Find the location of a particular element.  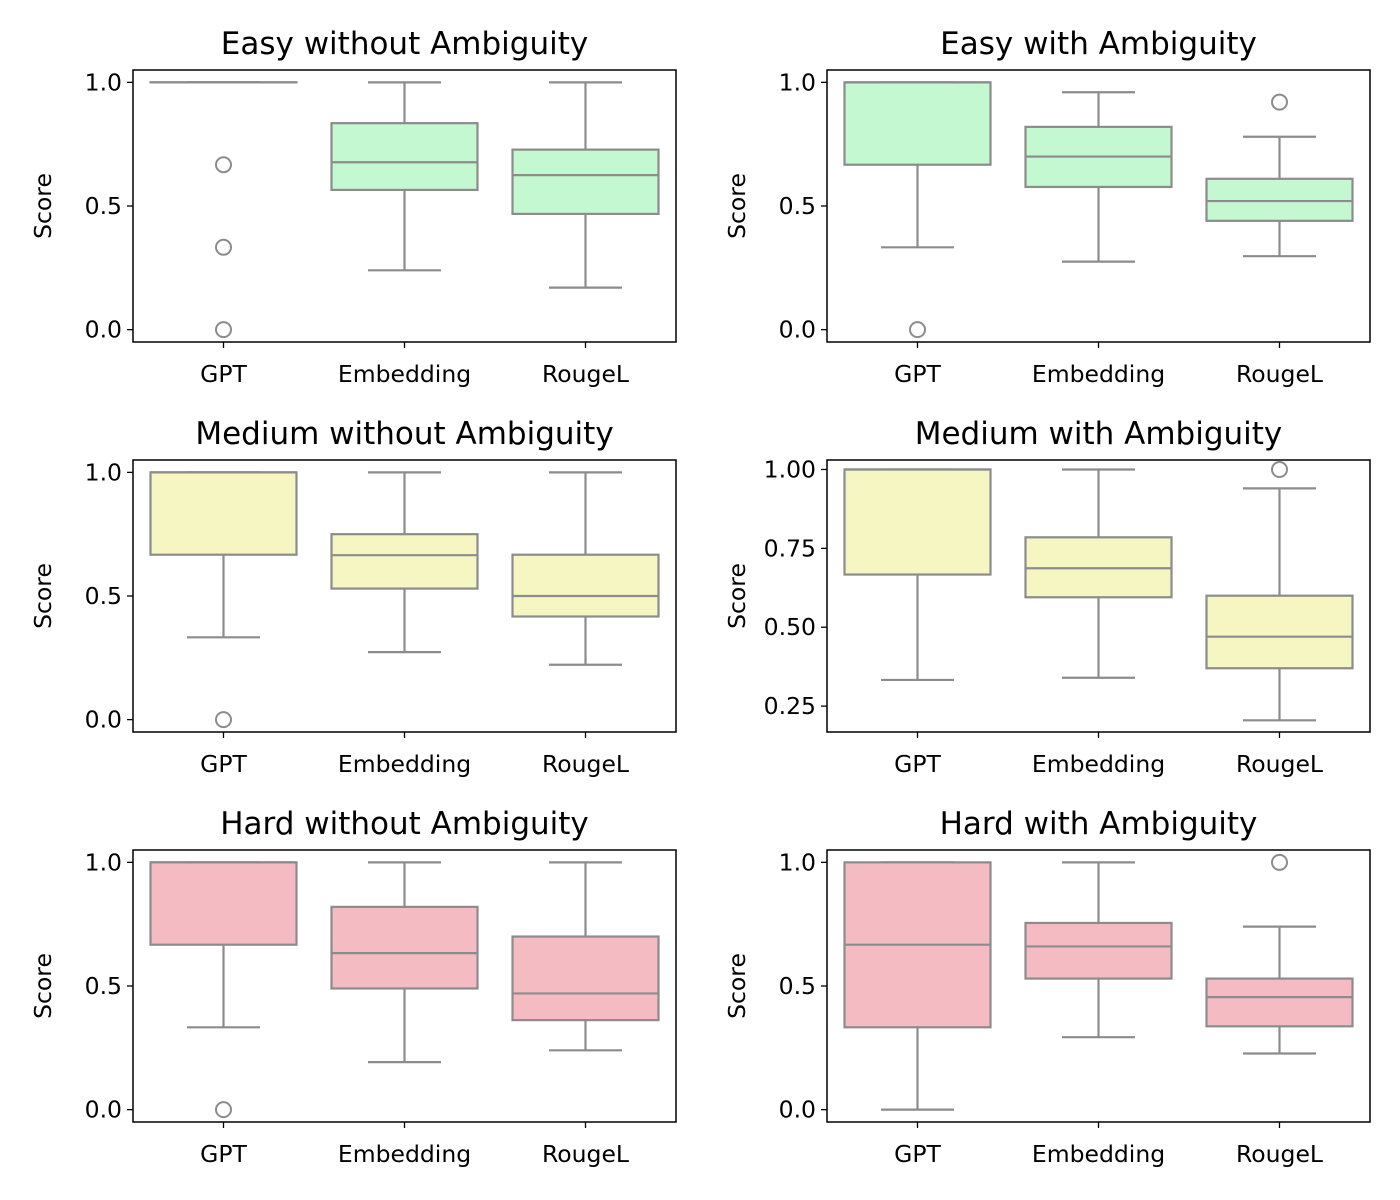

y-tick-label: 0.25 is located at coordinates (790, 706).